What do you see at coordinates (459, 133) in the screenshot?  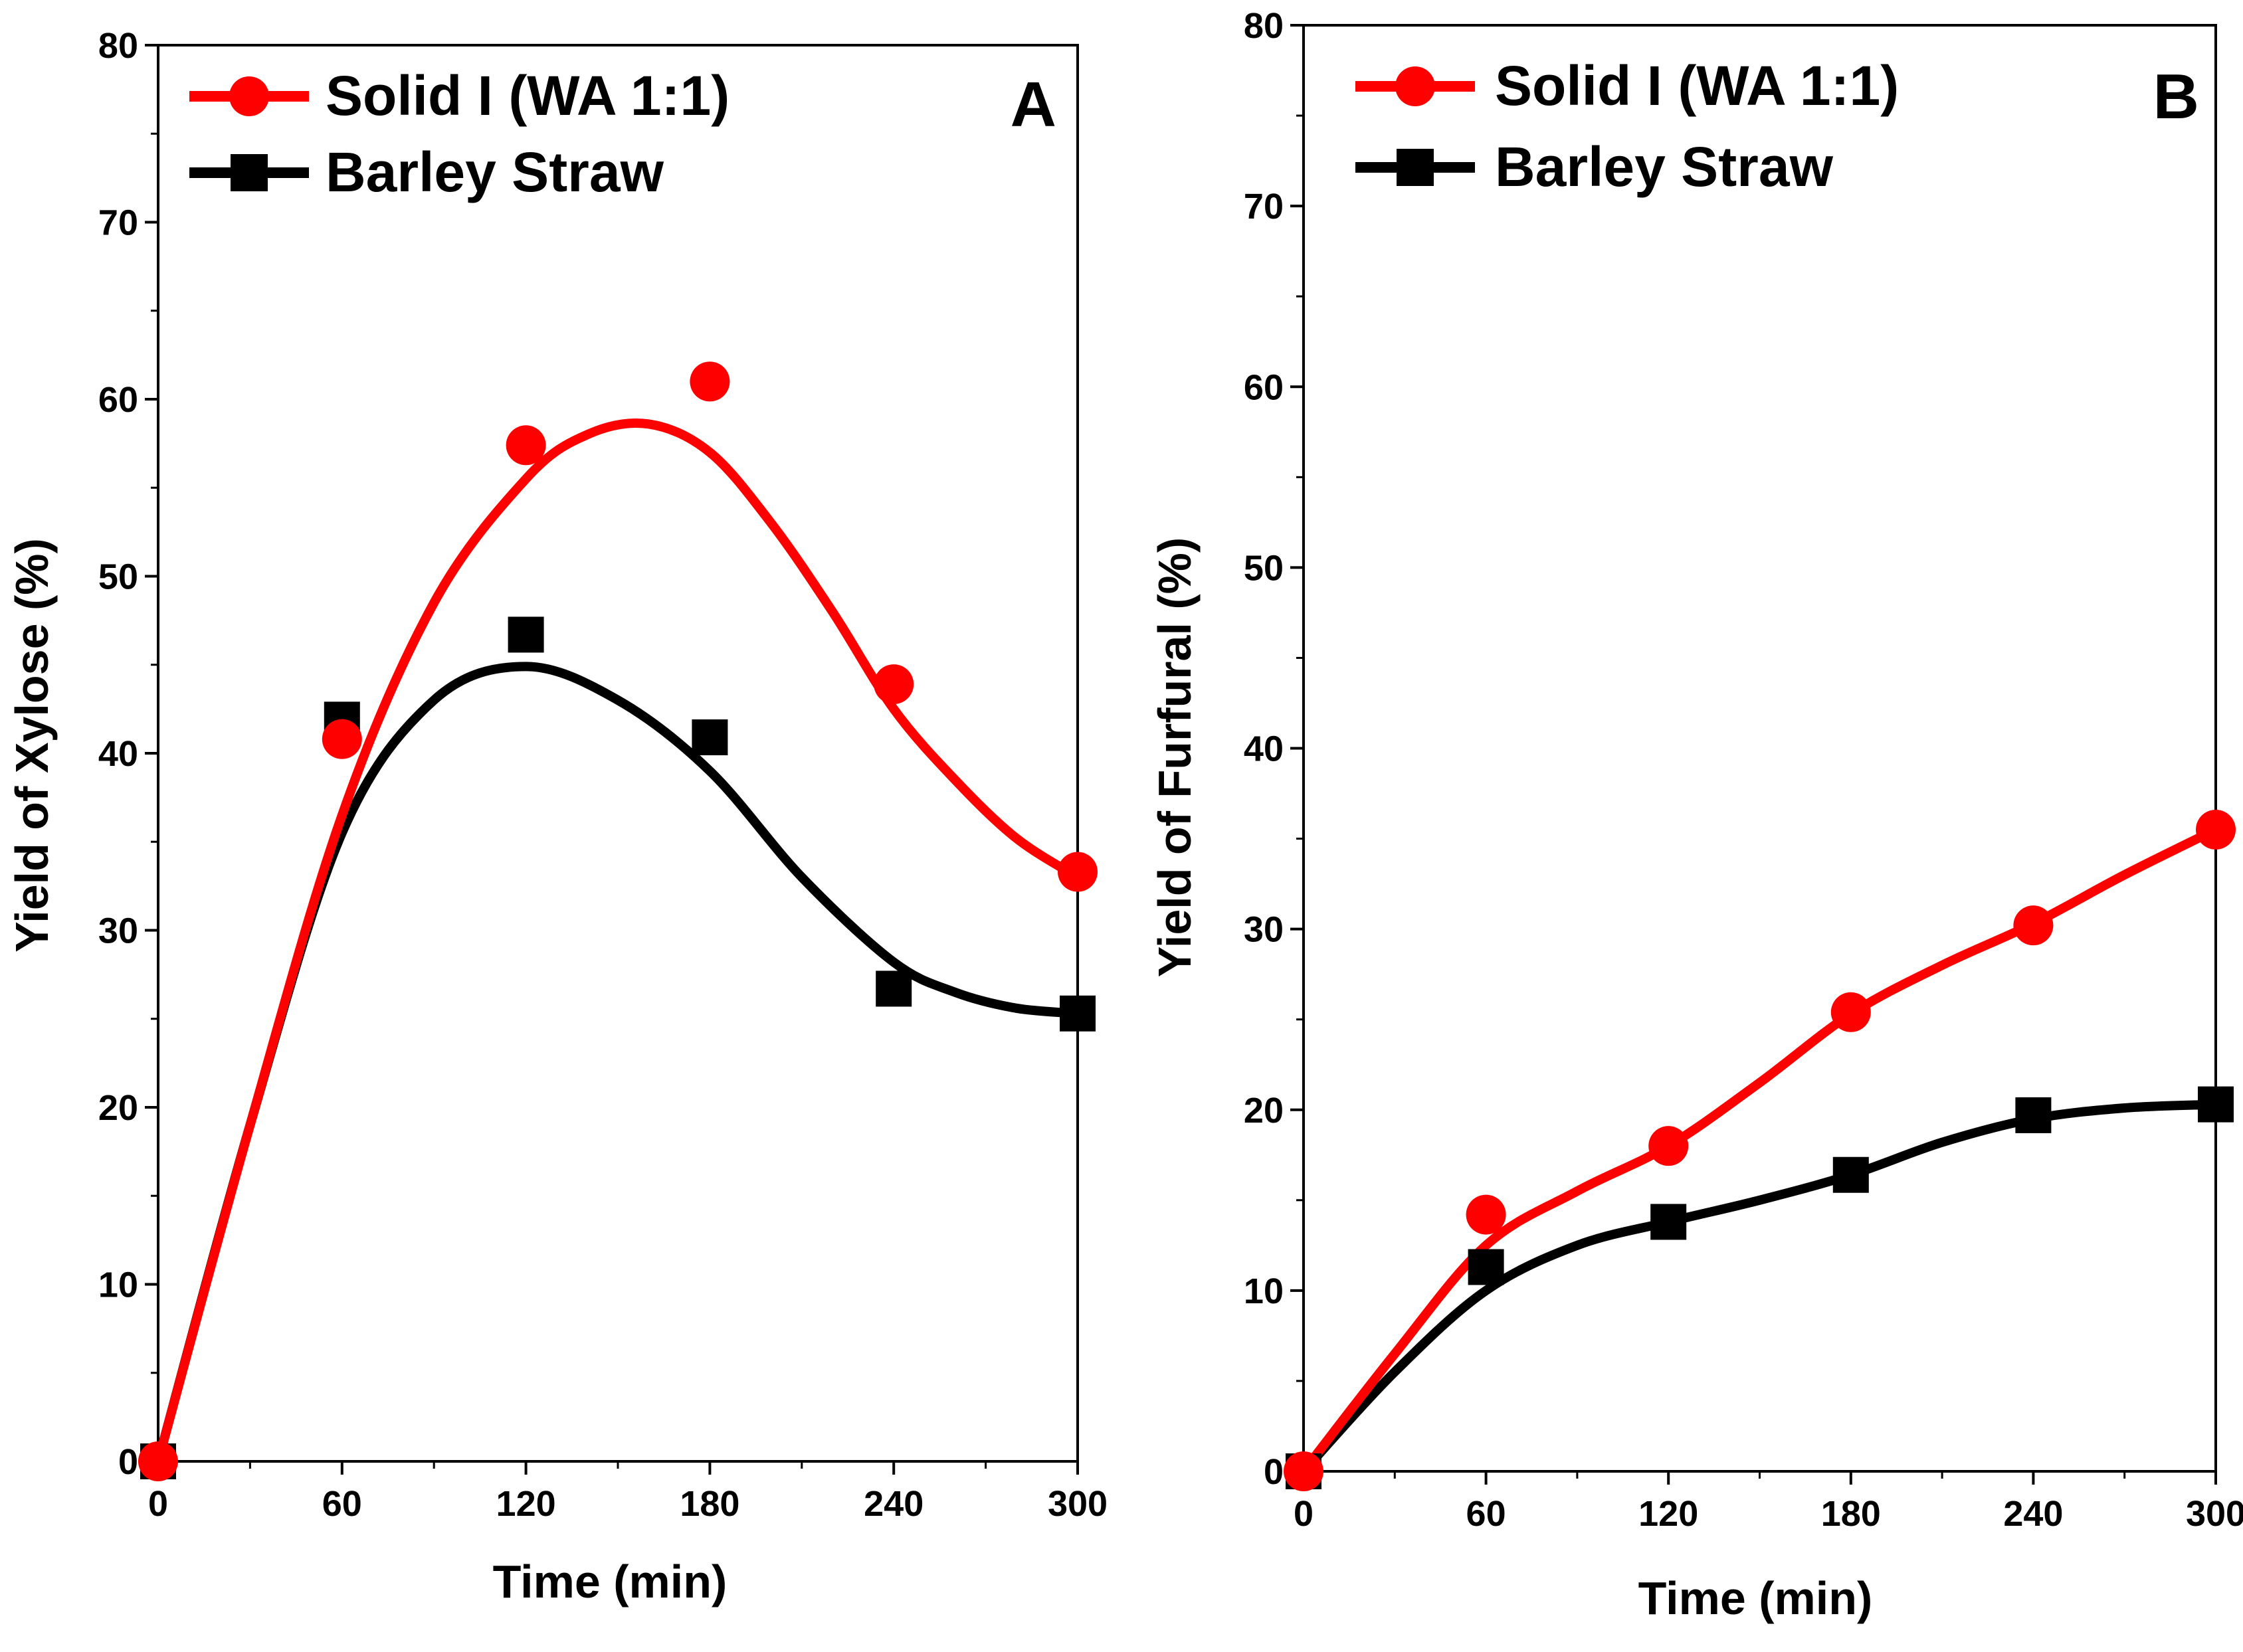 I see `legend-a: Solid I (WA 1:1) Barley Straw` at bounding box center [459, 133].